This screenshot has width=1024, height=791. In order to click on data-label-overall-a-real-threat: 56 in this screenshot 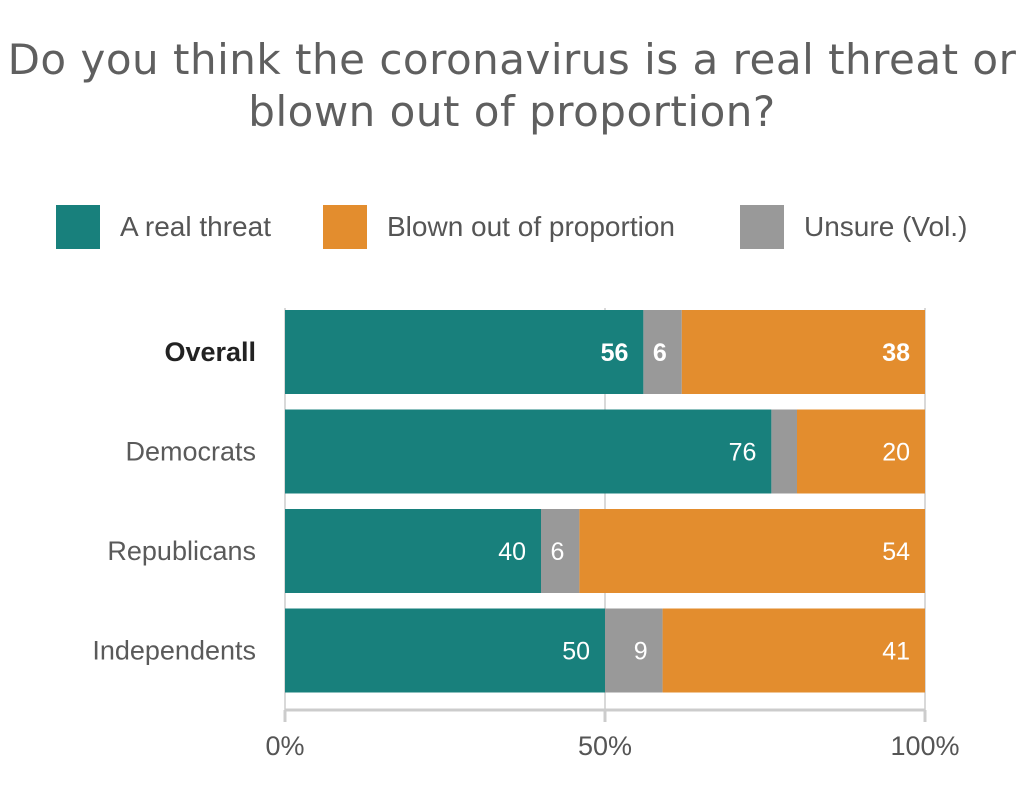, I will do `click(615, 353)`.